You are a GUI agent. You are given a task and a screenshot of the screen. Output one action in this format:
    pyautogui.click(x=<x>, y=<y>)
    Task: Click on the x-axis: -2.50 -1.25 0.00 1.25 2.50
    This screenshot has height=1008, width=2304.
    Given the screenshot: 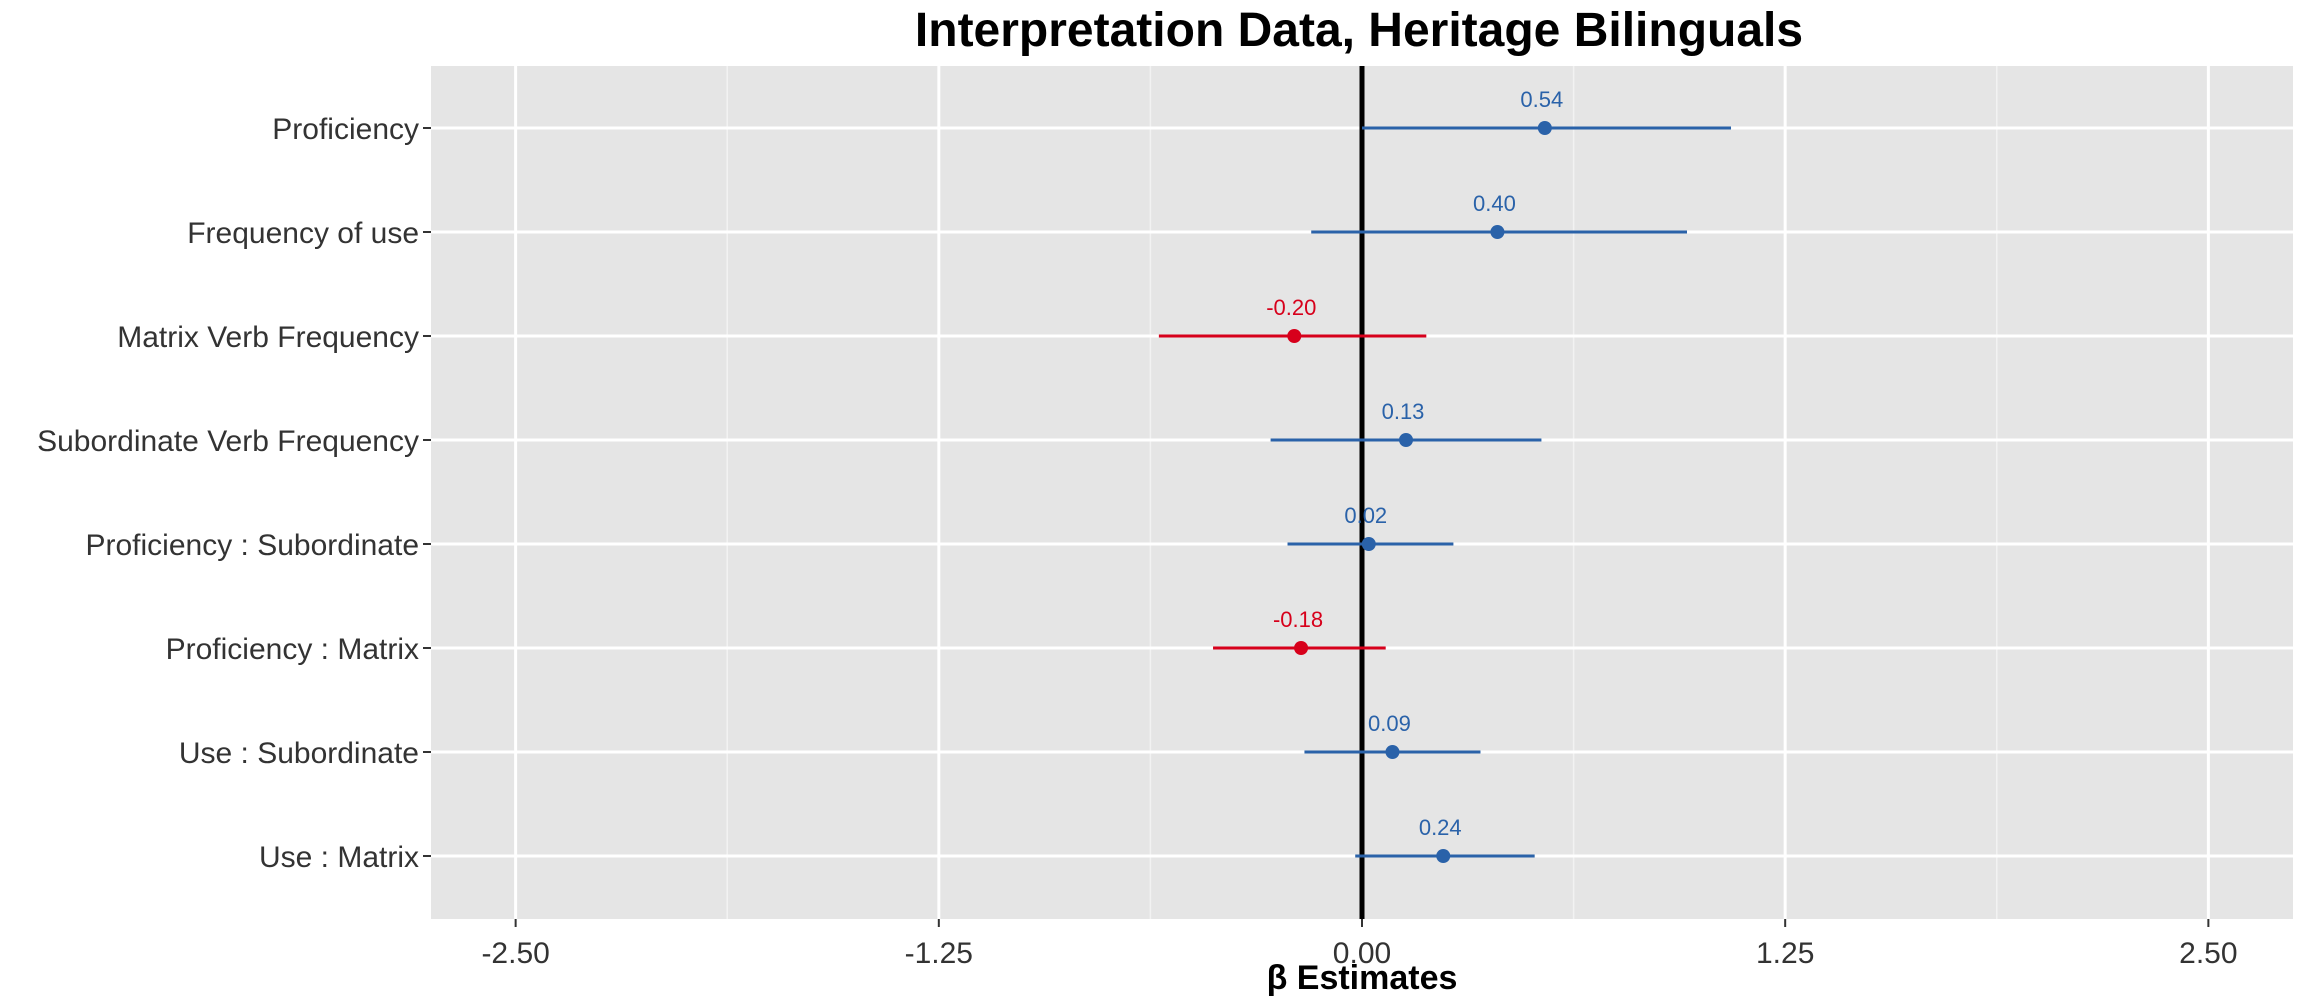 What is the action you would take?
    pyautogui.click(x=1359, y=944)
    